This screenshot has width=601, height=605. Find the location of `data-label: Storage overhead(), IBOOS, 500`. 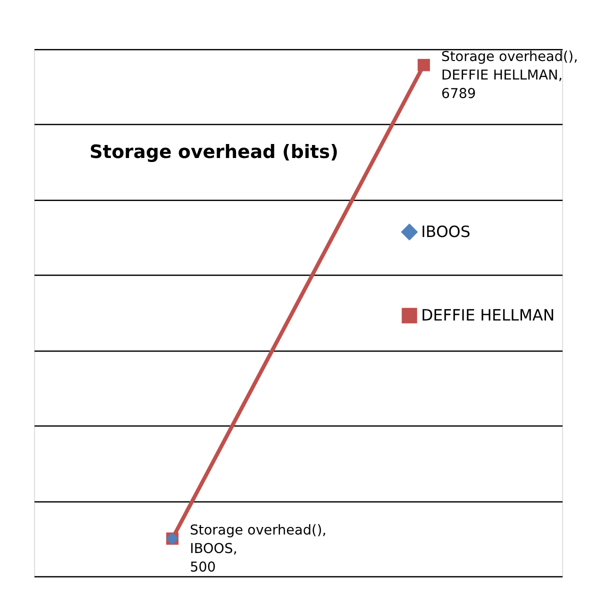

data-label: Storage overhead(), IBOOS, 500 is located at coordinates (258, 549).